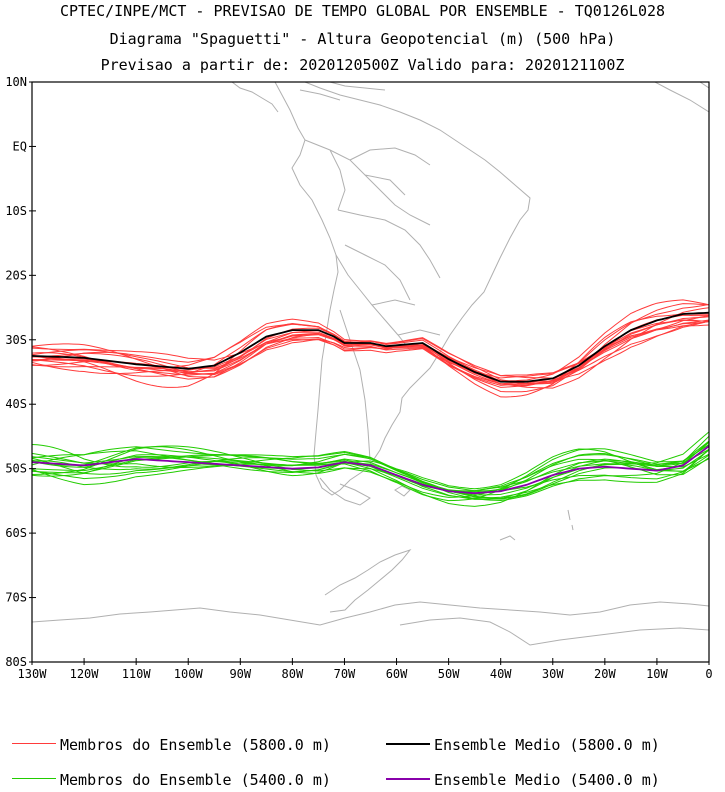  What do you see at coordinates (397, 674) in the screenshot?
I see `lon-tick-label: 60W` at bounding box center [397, 674].